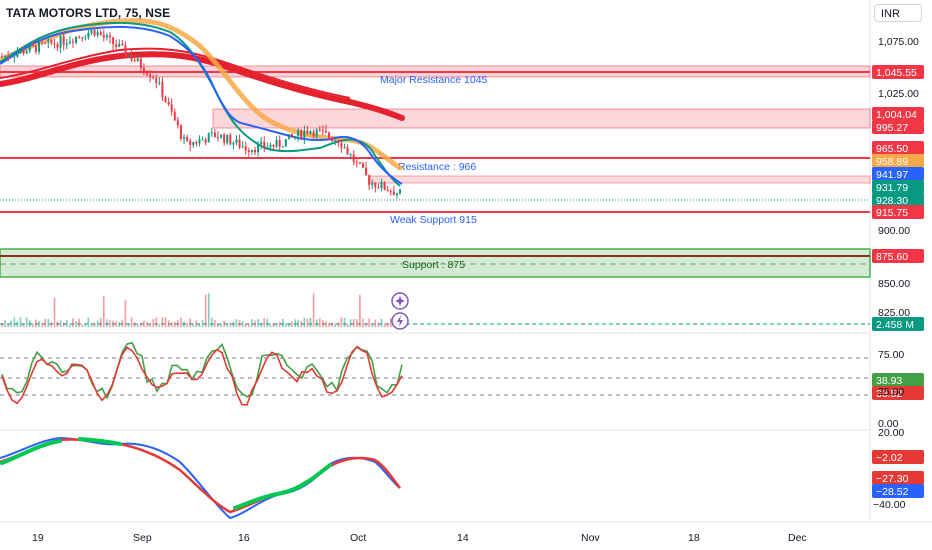 The height and width of the screenshot is (550, 932). What do you see at coordinates (202, 370) in the screenshot?
I see `stoch-k-line` at bounding box center [202, 370].